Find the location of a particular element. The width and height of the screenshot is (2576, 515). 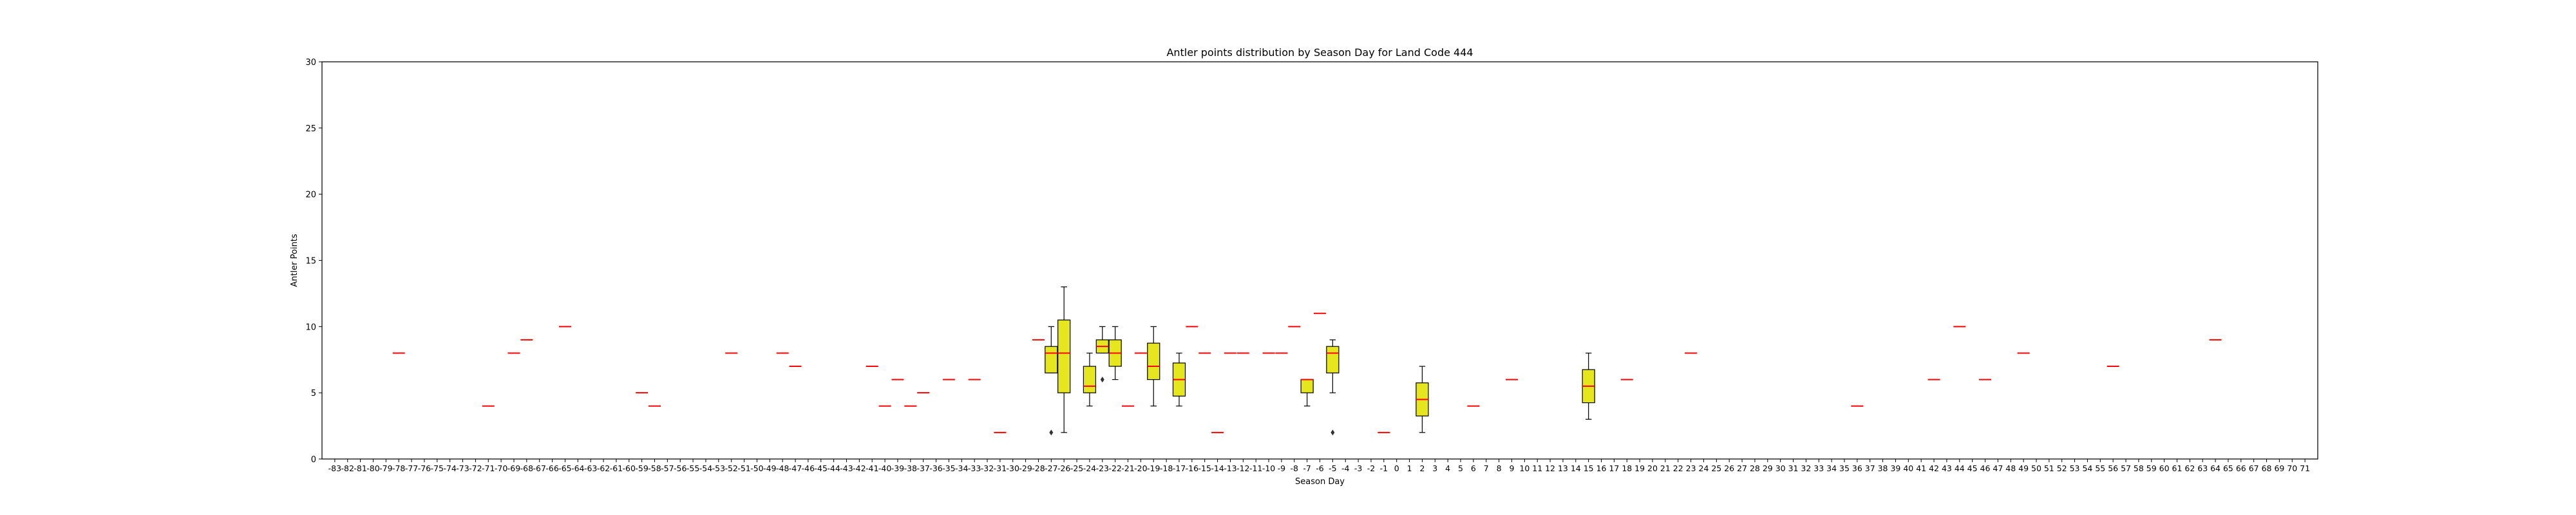

x-tick-label: -49 is located at coordinates (770, 468).